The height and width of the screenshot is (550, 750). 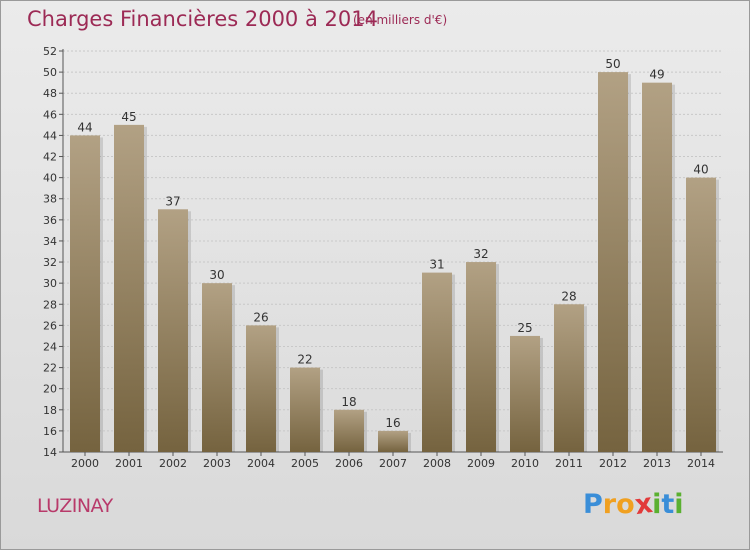 What do you see at coordinates (75, 506) in the screenshot?
I see `place-name: LUZINAY` at bounding box center [75, 506].